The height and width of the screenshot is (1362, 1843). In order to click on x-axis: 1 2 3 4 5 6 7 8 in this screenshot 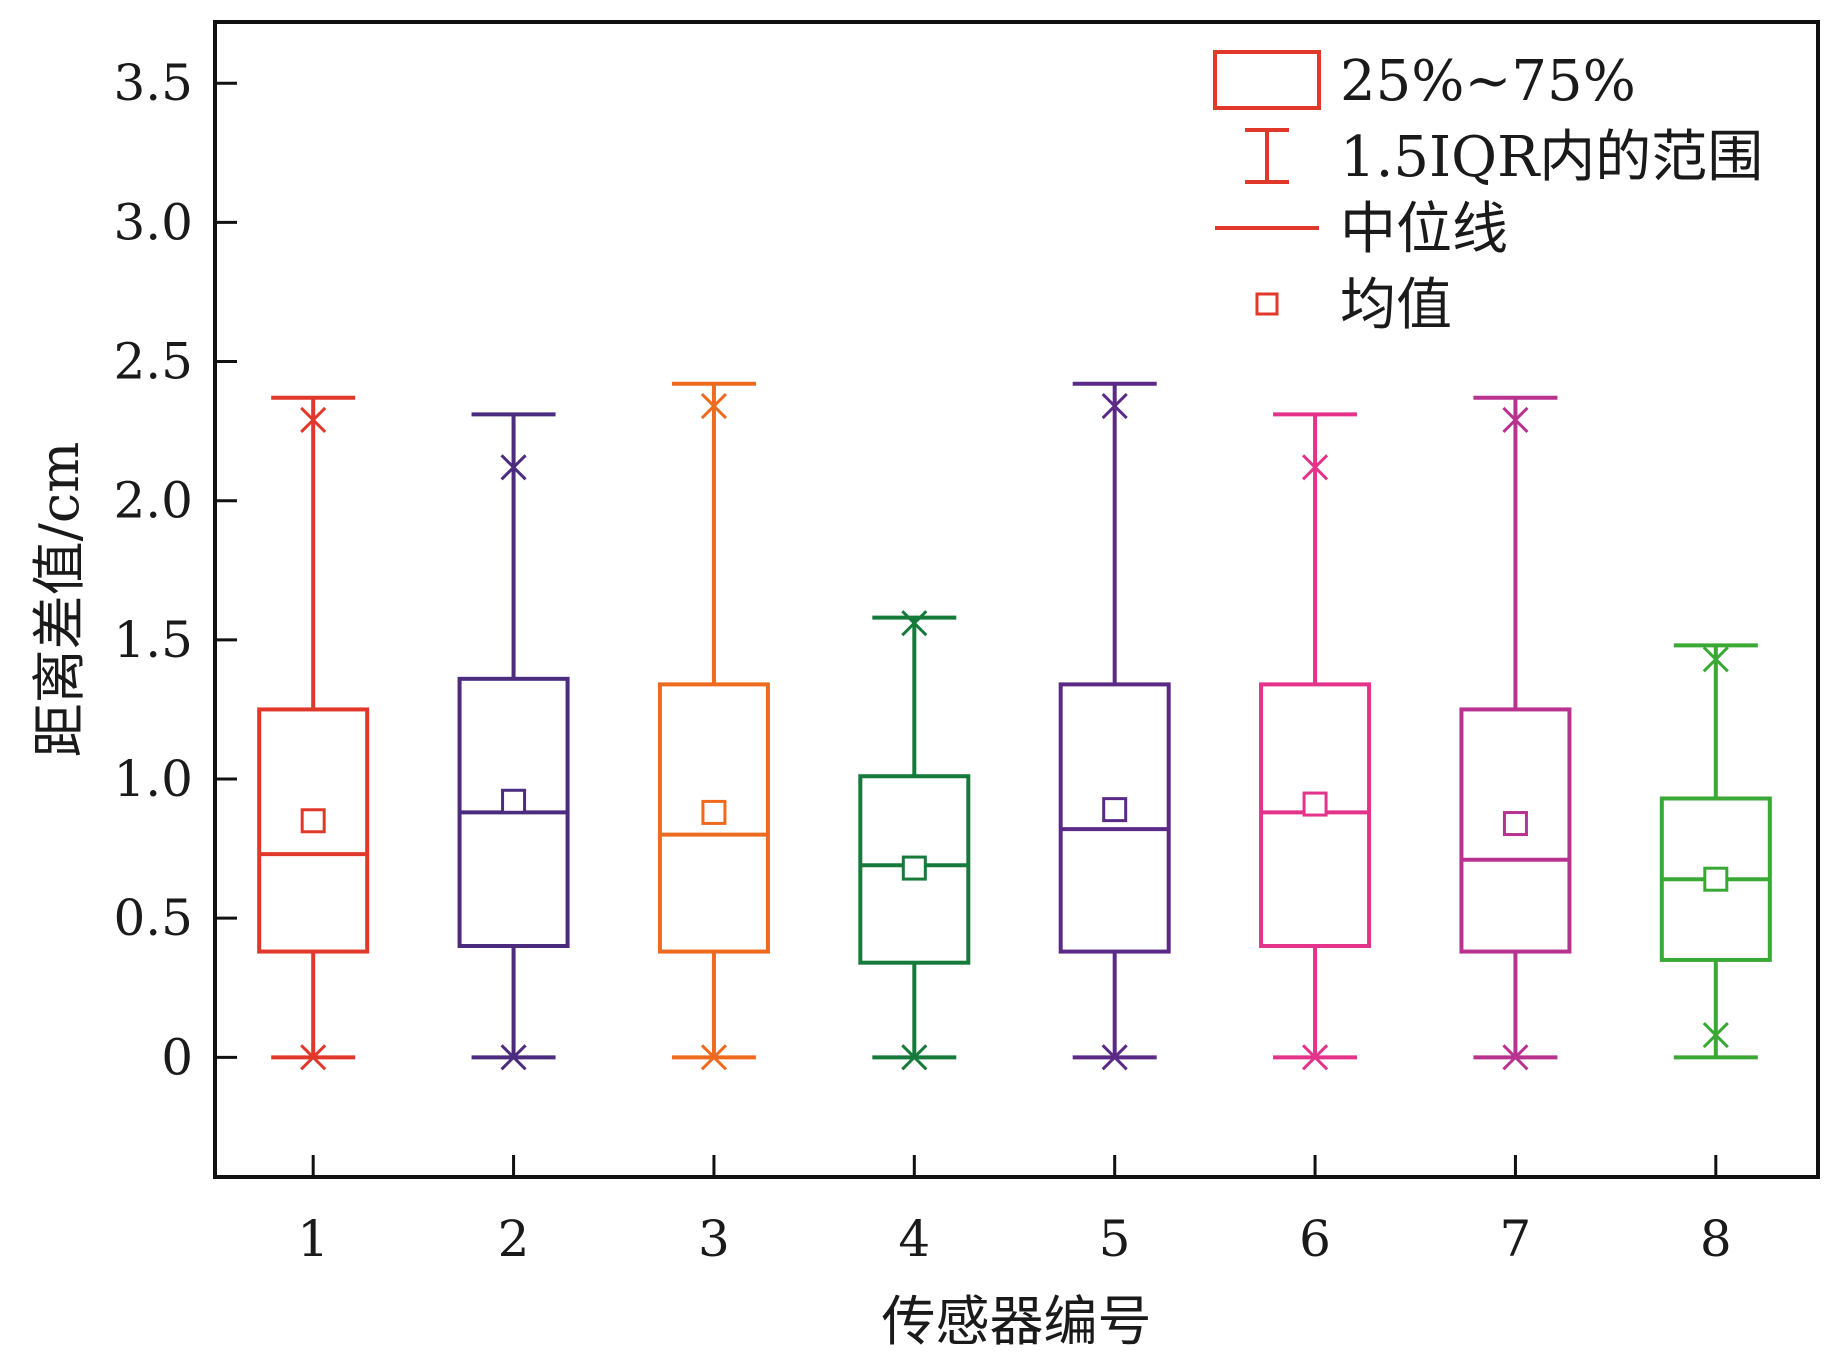, I will do `click(1014, 1211)`.